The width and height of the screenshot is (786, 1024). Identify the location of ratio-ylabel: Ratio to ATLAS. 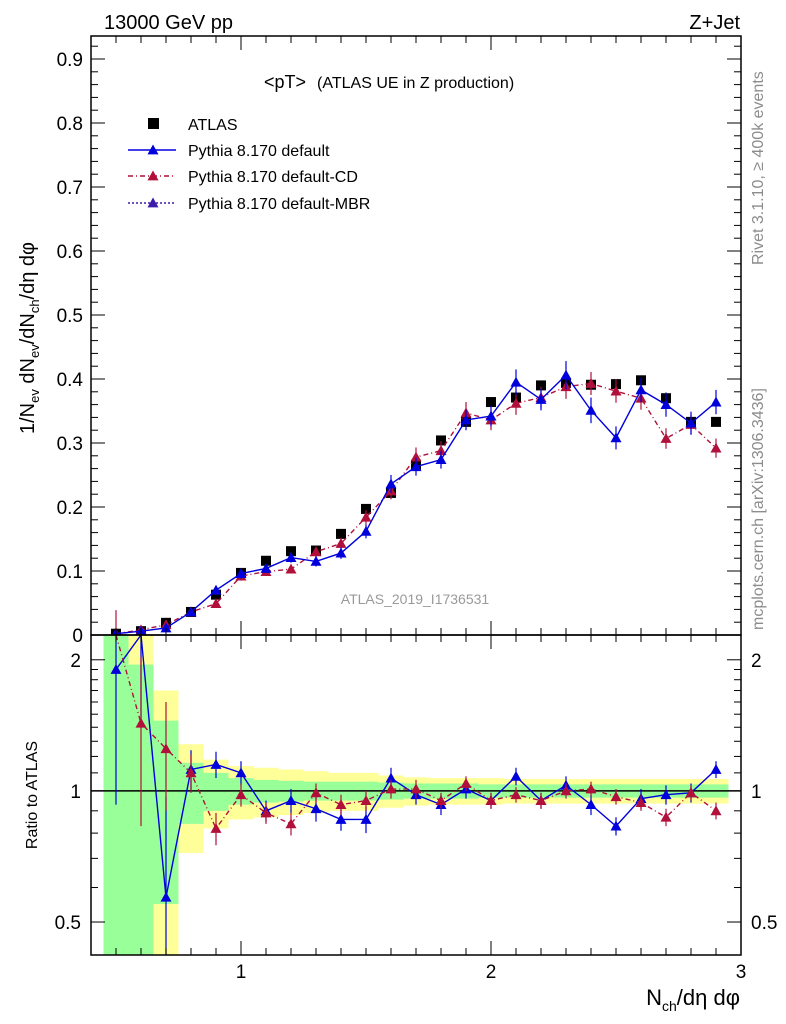
(32, 795).